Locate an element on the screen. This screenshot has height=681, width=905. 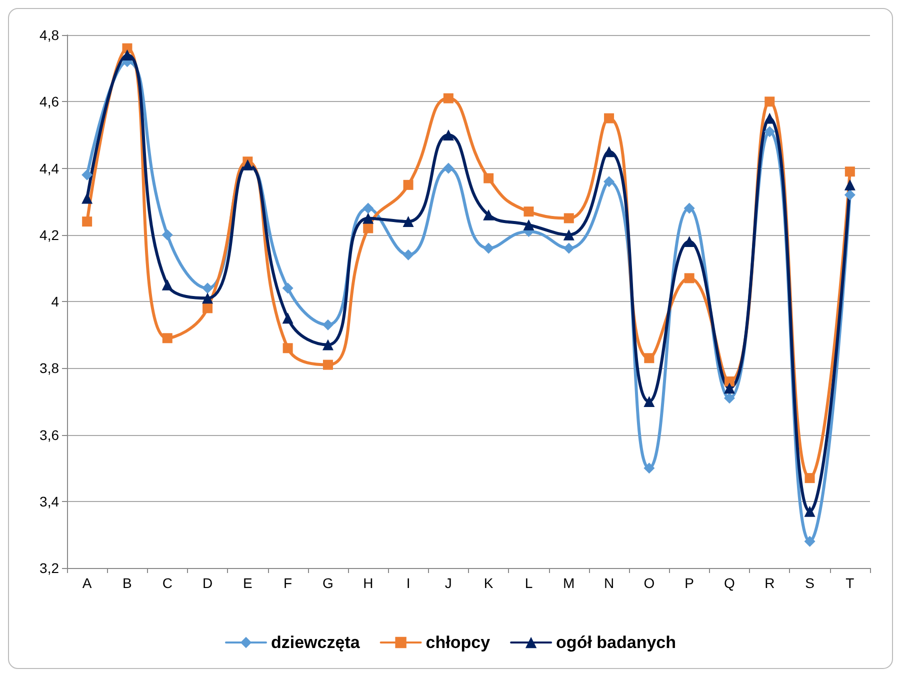
x-tick-label: T is located at coordinates (850, 583).